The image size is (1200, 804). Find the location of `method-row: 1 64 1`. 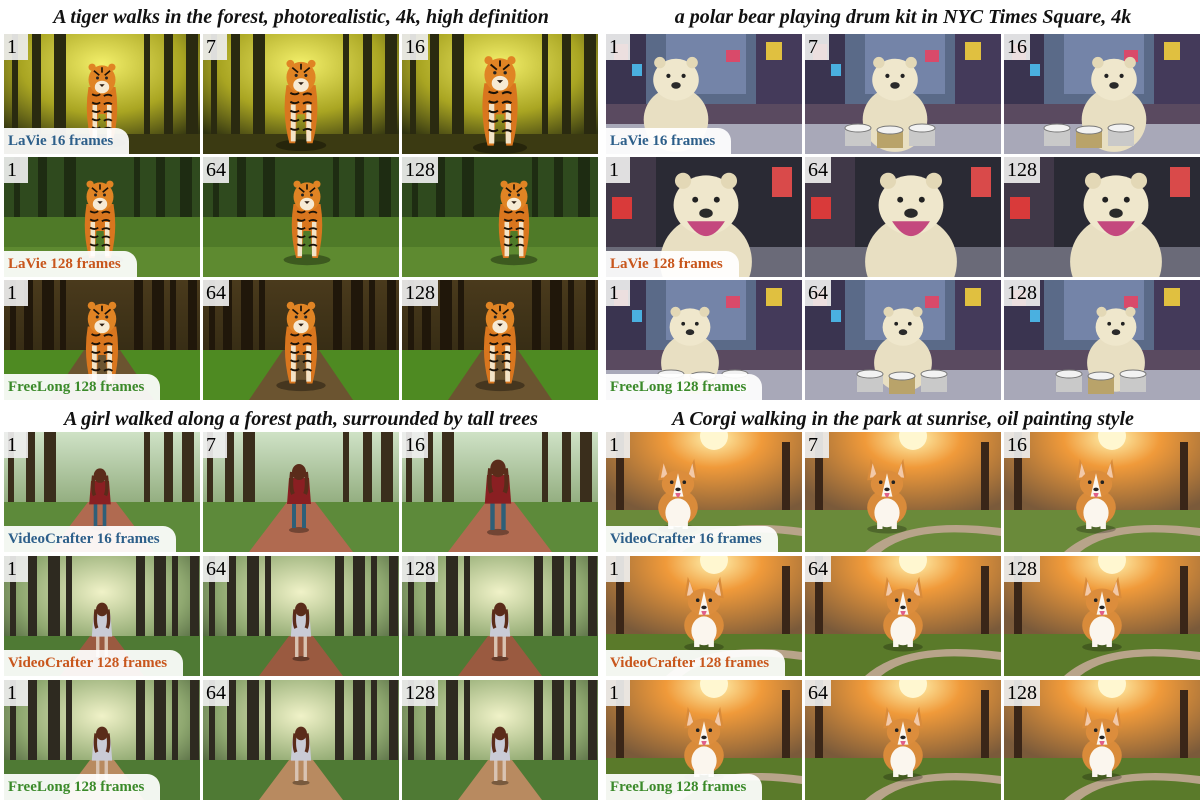

method-row: 1 64 1 is located at coordinates (903, 340).